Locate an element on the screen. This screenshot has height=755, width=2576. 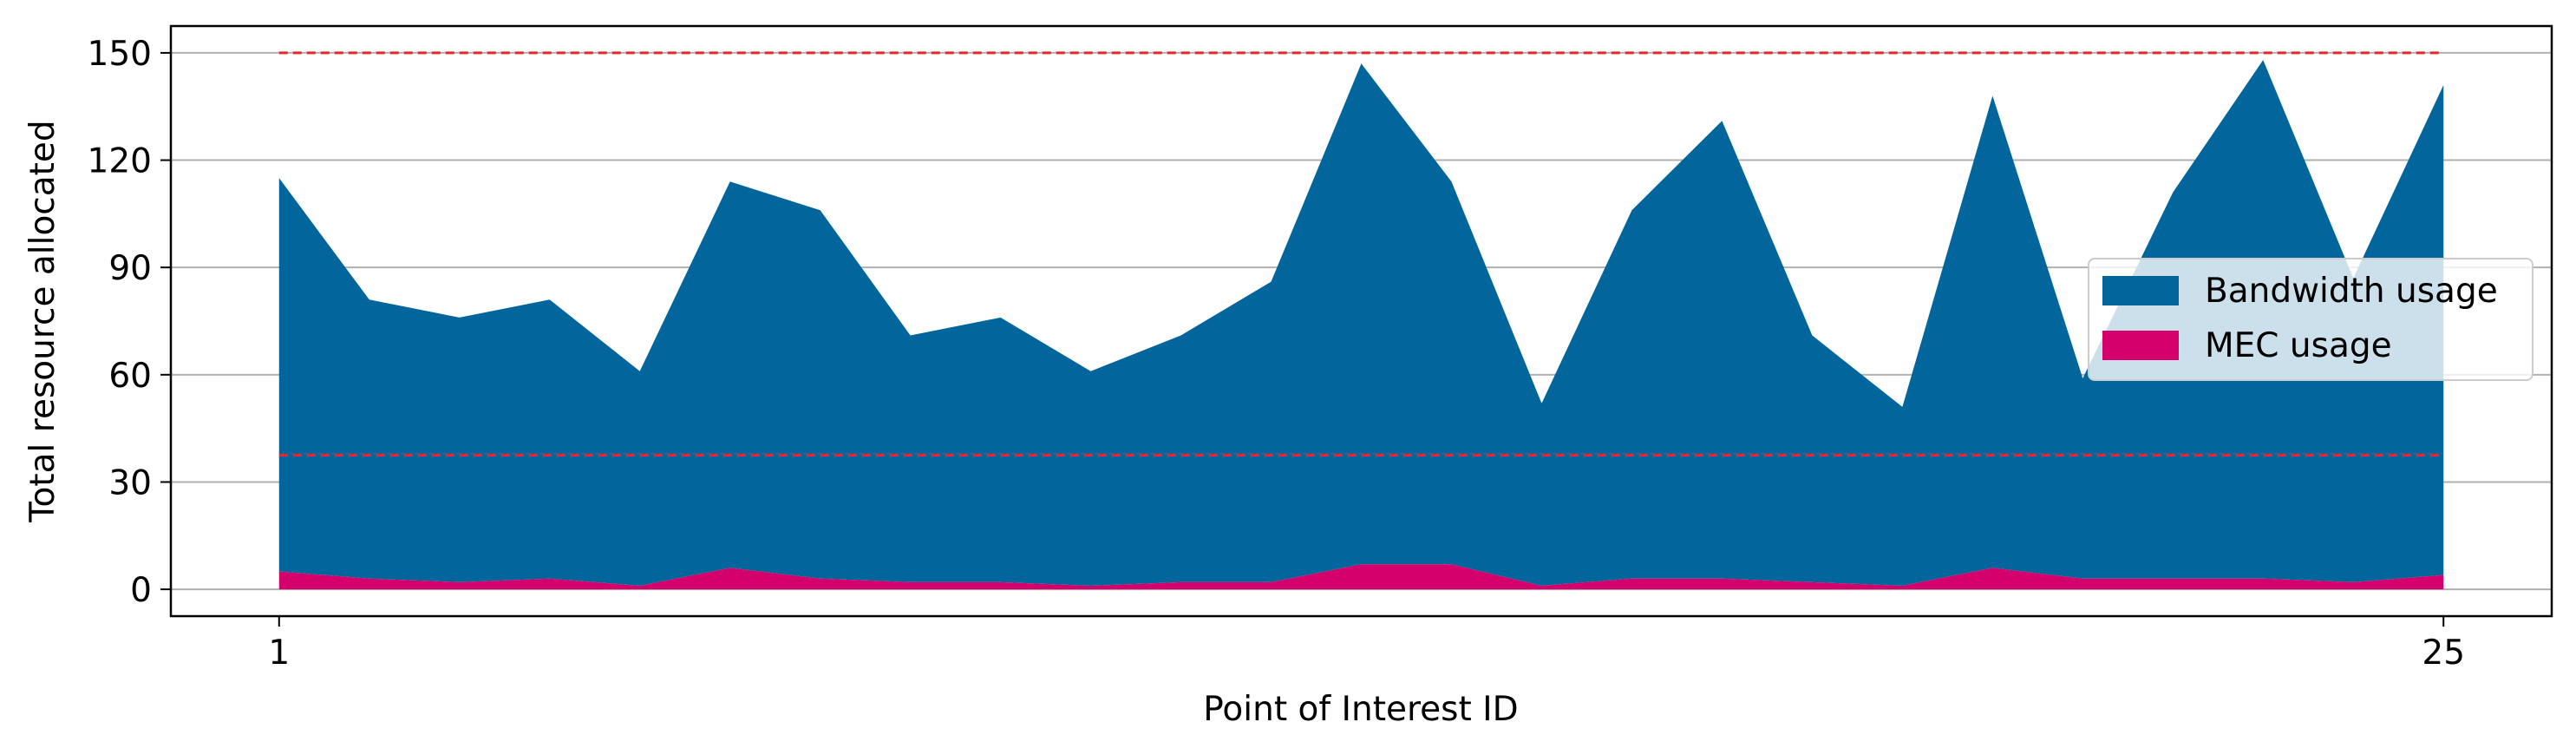
x-tick-label: 25 is located at coordinates (2443, 653).